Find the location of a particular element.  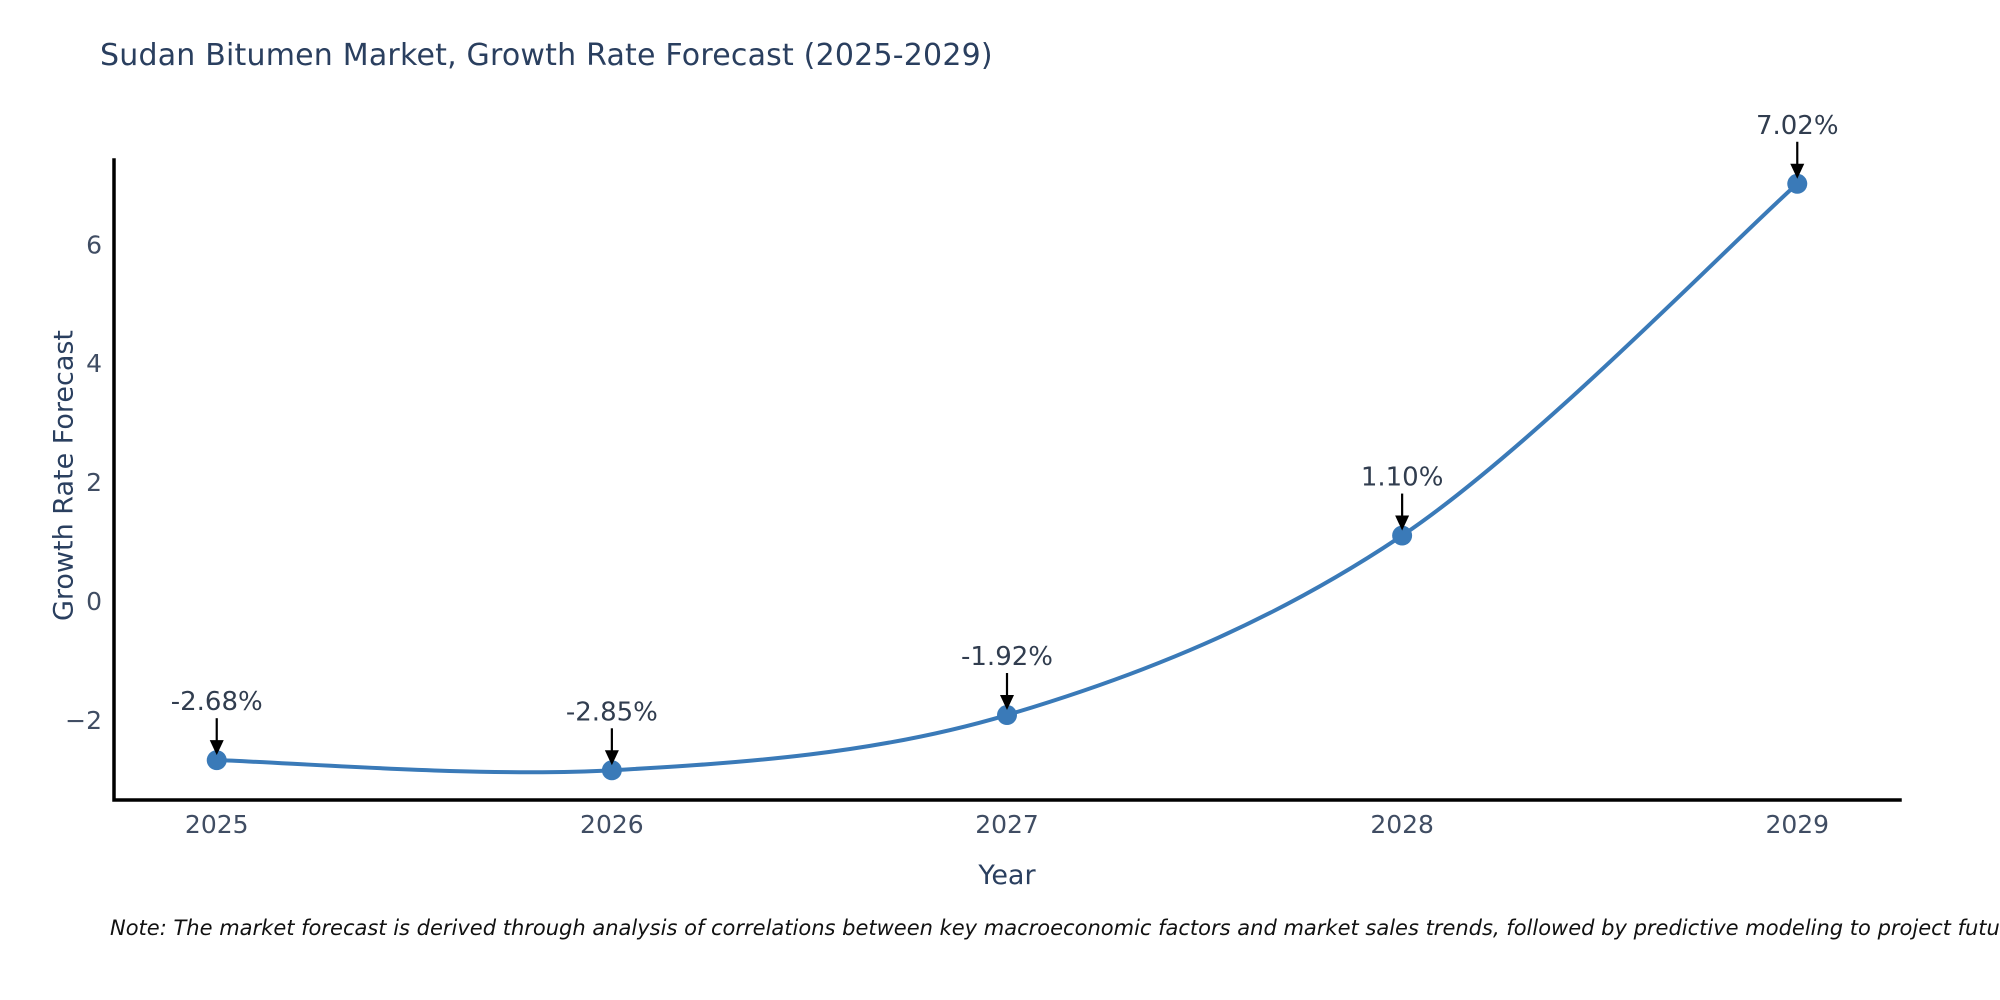

point-annotation-label: 7.02% is located at coordinates (1797, 126).